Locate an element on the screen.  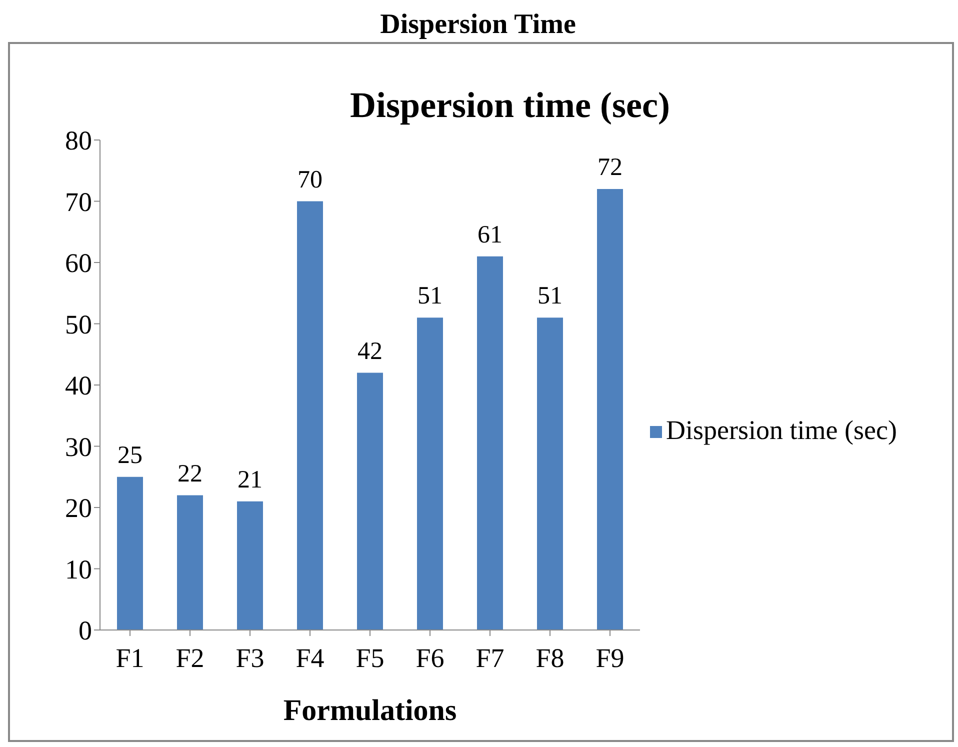
x-tick-label: F8 is located at coordinates (550, 658).